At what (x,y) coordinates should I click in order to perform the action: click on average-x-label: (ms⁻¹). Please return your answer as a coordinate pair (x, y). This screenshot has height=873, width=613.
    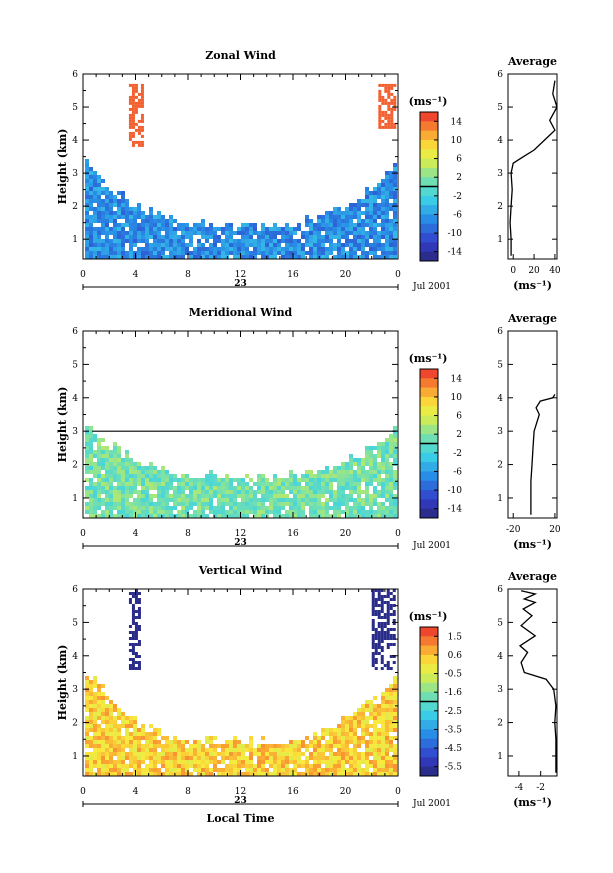
    Looking at the image, I should click on (532, 285).